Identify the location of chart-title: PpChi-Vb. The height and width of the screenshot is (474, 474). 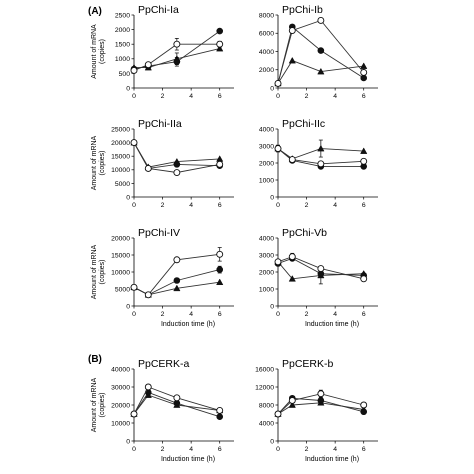
(304, 233).